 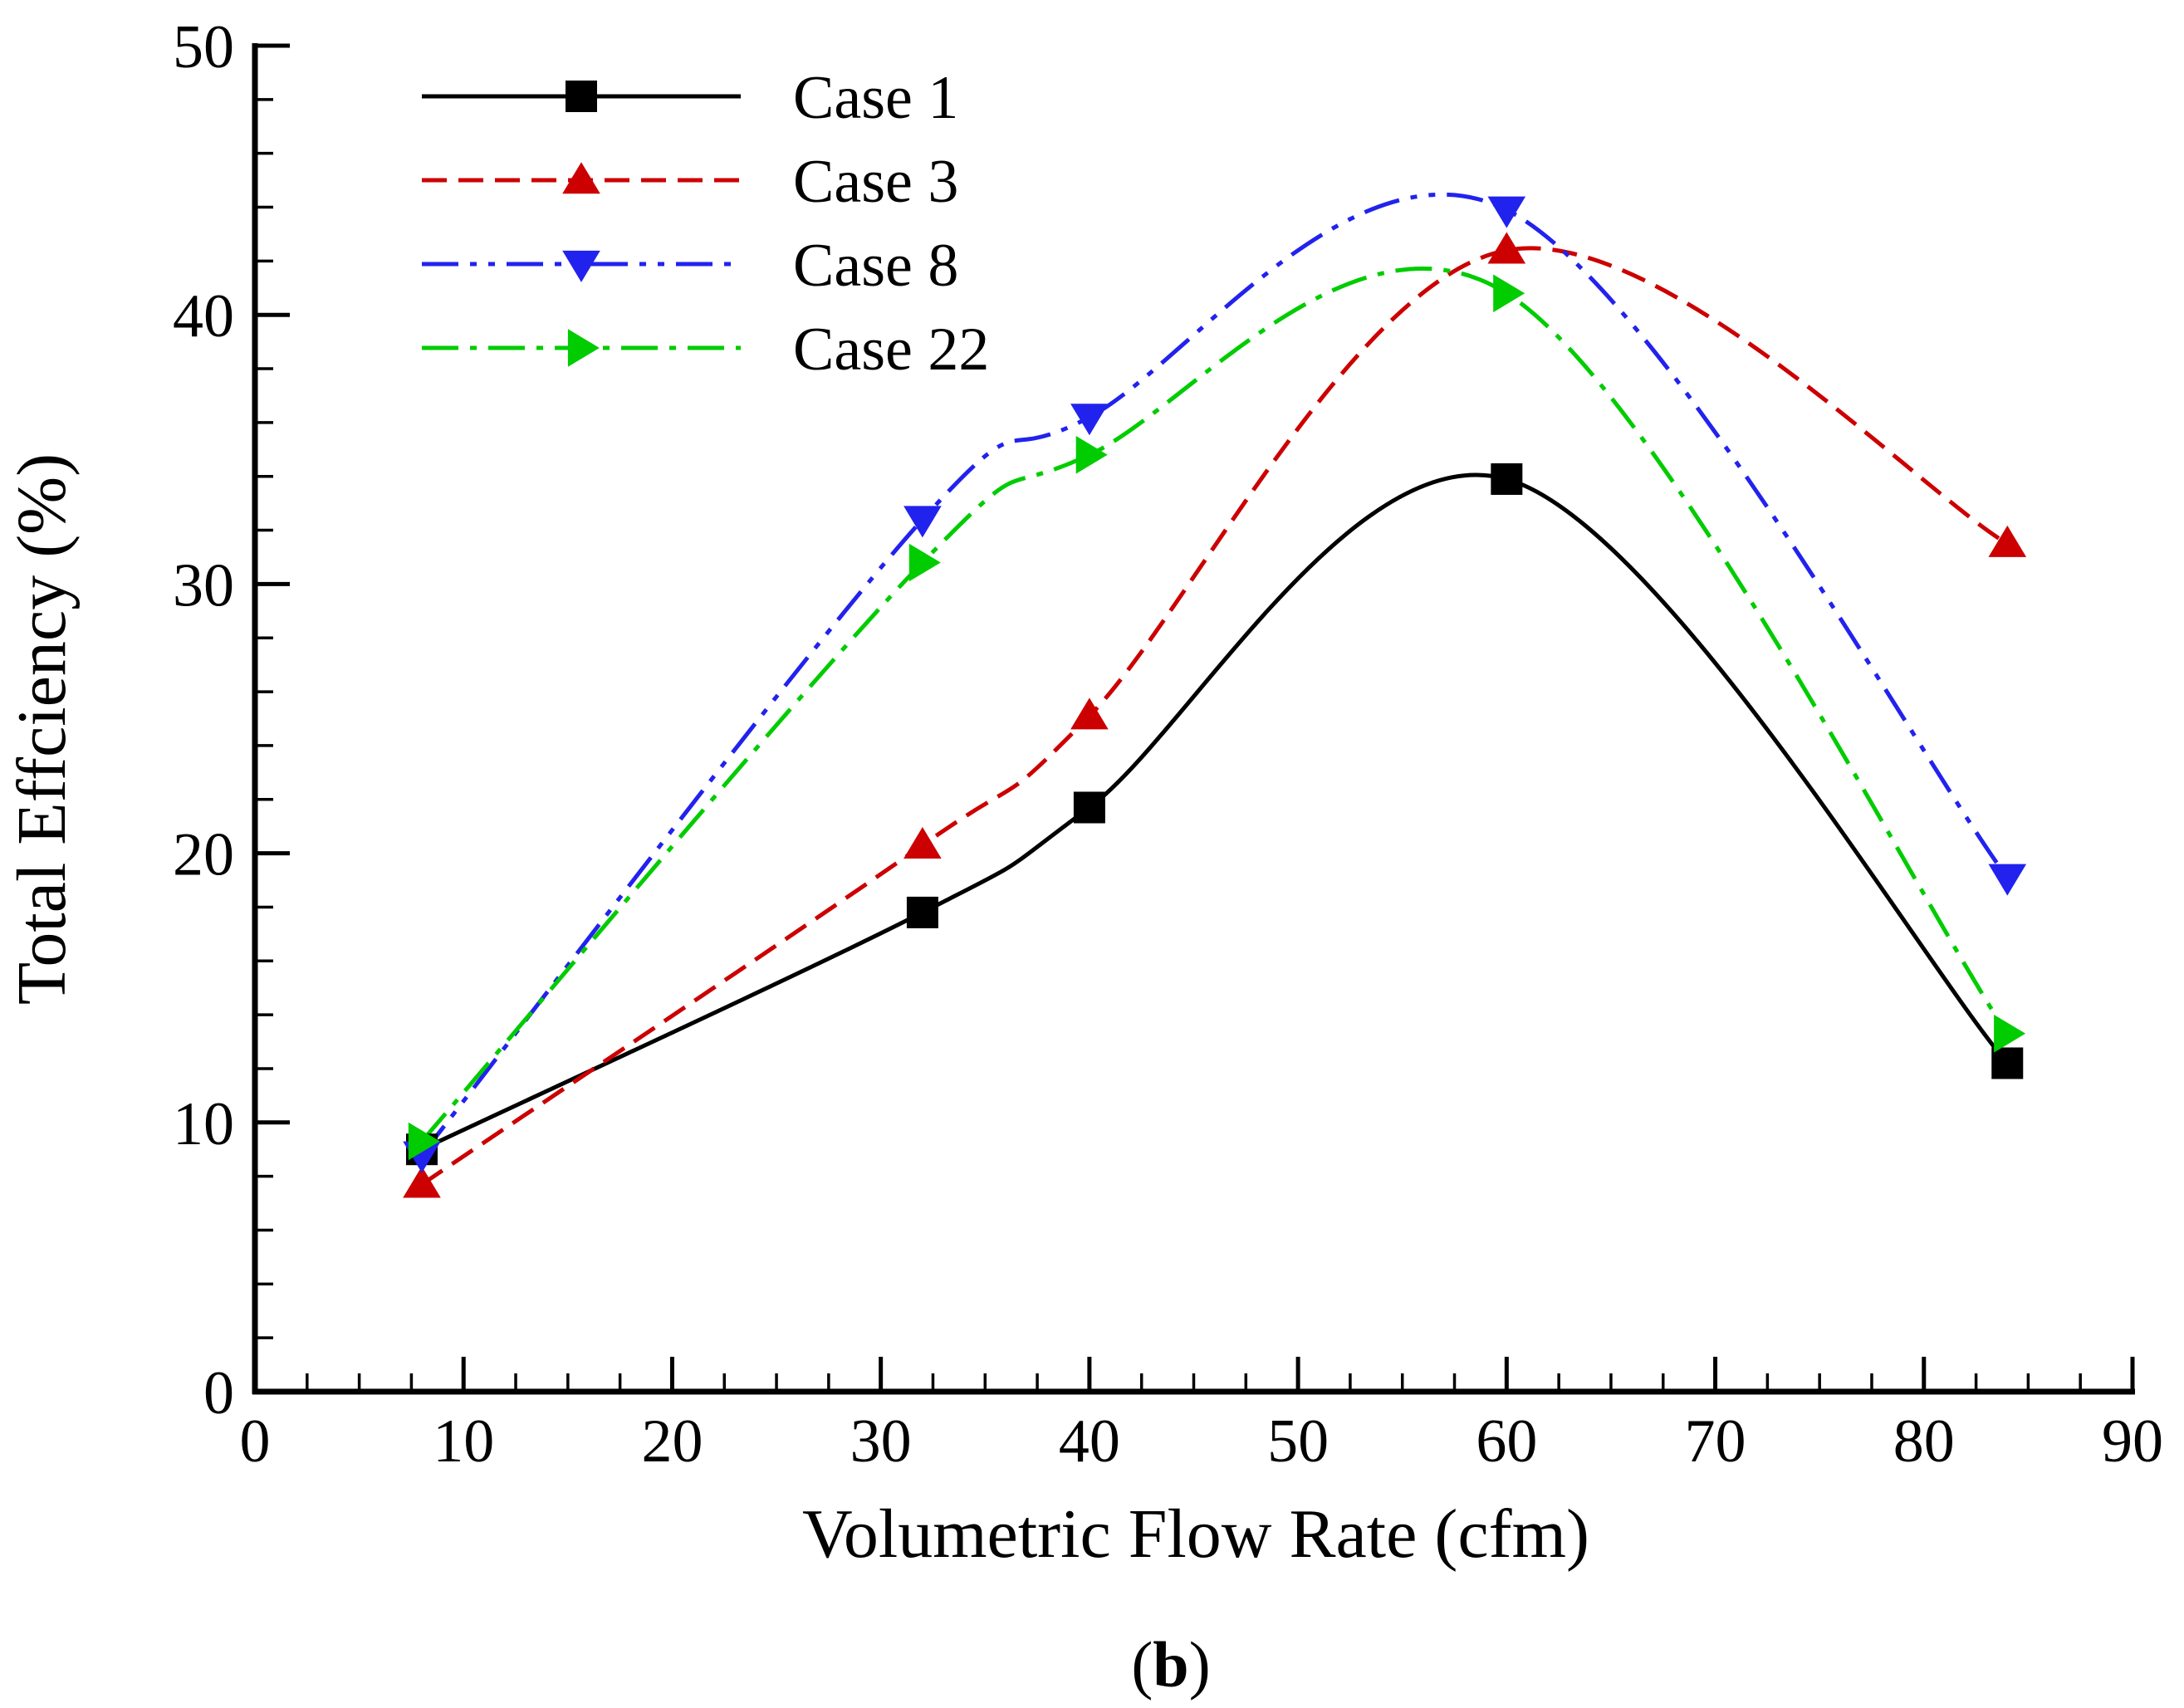 What do you see at coordinates (1924, 1441) in the screenshot?
I see `x-tick-label: 80` at bounding box center [1924, 1441].